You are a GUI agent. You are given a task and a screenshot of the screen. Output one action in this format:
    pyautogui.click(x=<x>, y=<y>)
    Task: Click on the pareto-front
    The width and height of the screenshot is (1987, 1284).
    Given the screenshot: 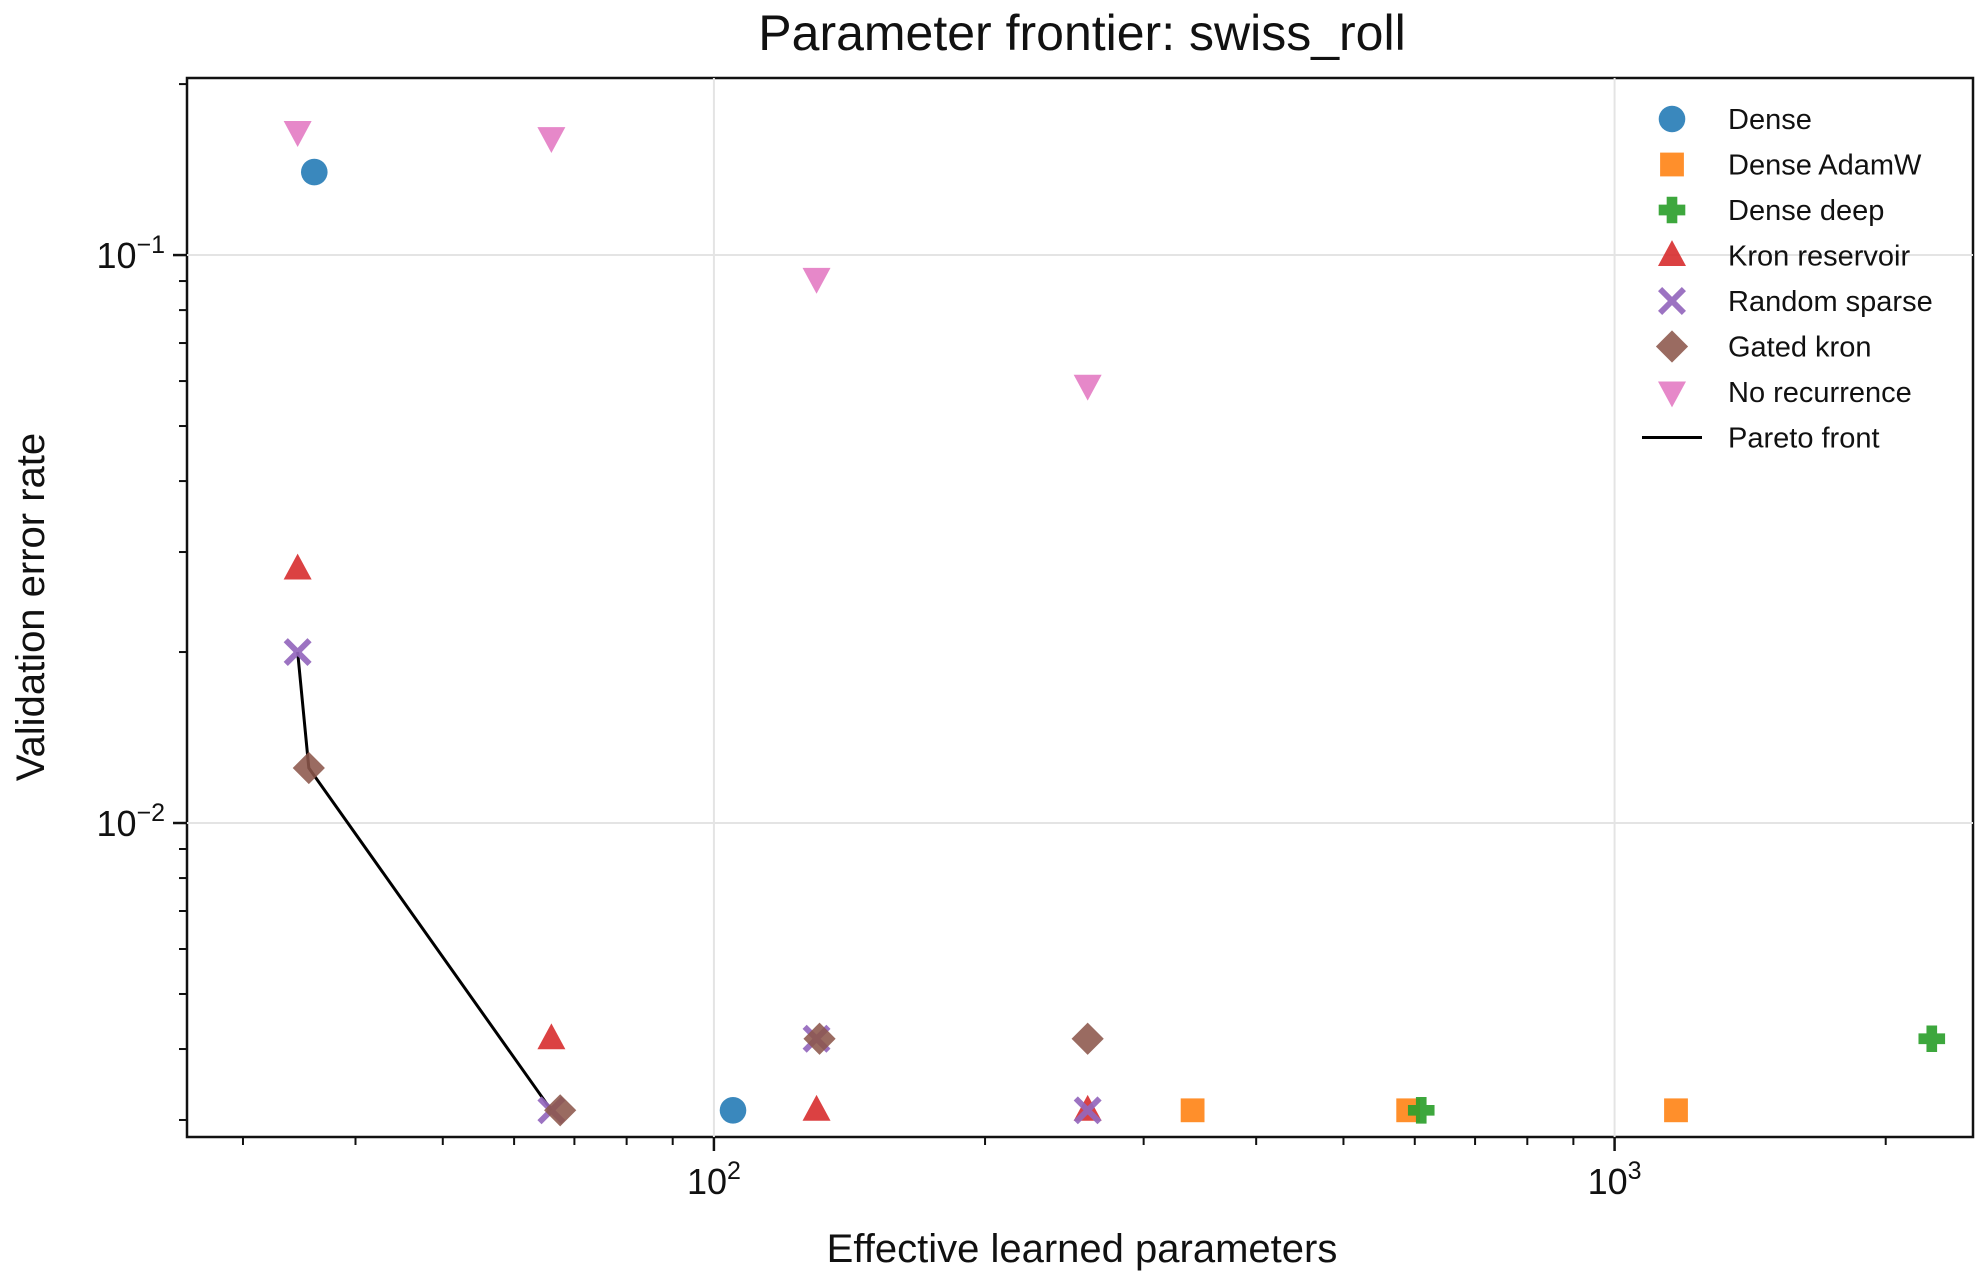 What is the action you would take?
    pyautogui.click(x=424, y=881)
    